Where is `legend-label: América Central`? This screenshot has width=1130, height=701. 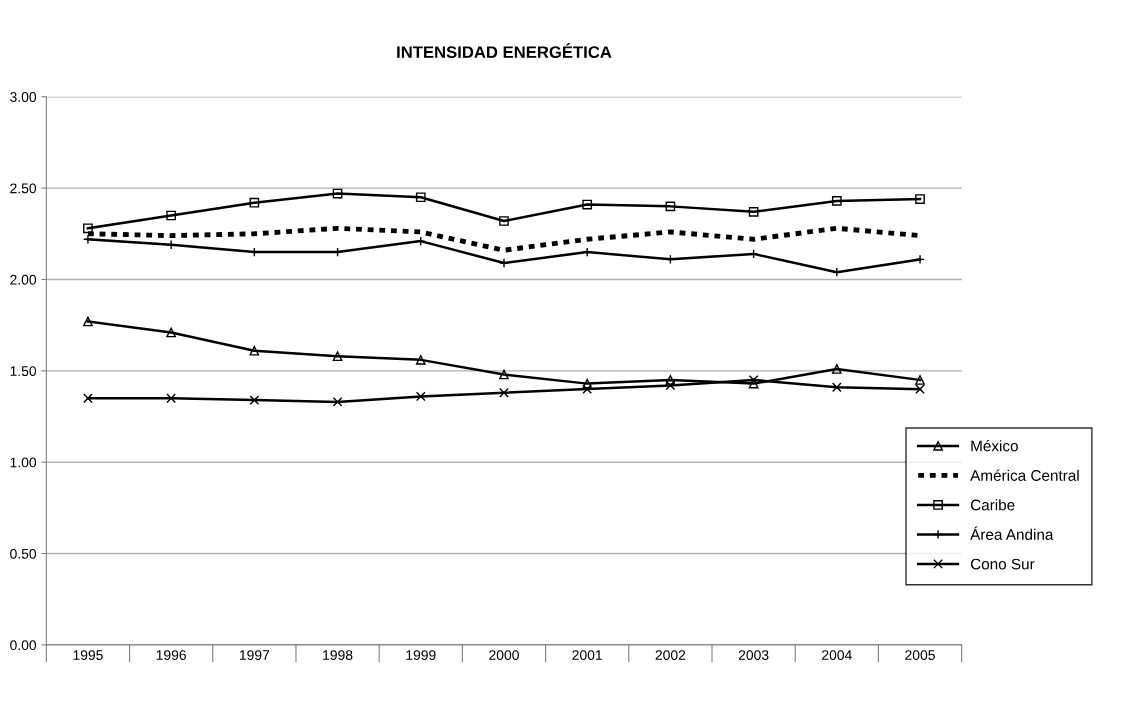
legend-label: América Central is located at coordinates (1024, 475).